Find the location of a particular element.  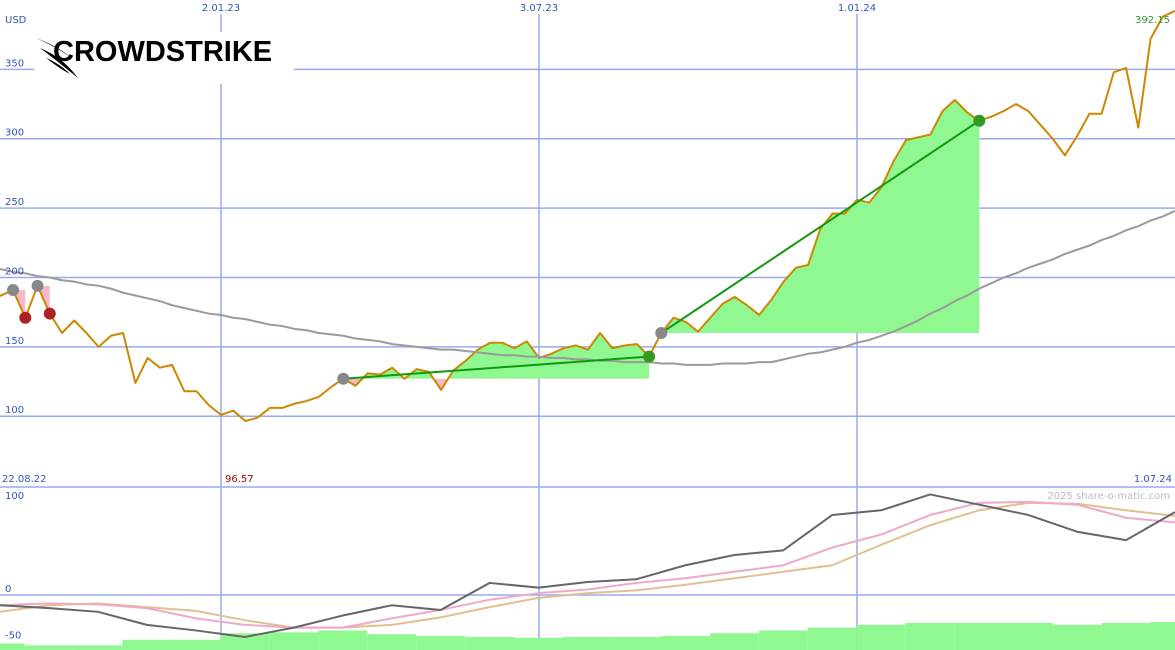

y-tick-label: -50 is located at coordinates (13, 636).